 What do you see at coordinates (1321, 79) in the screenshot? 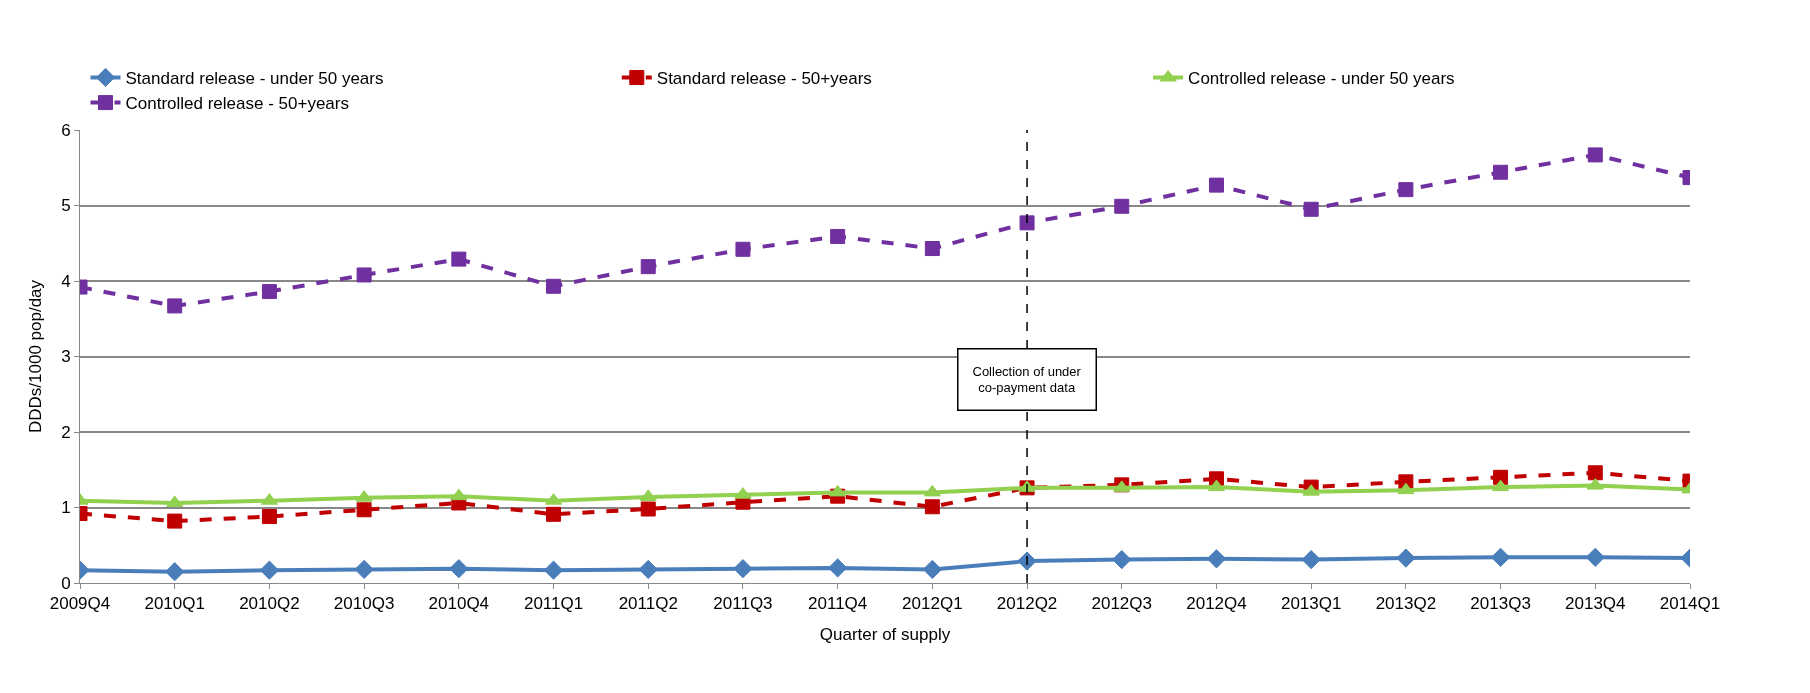
I see `legend-label: Controlled release - under 50 years` at bounding box center [1321, 79].